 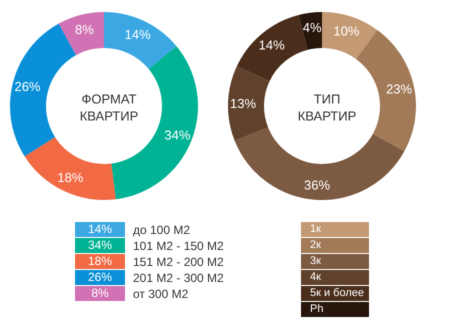 I want to click on text: 8%, so click(x=100, y=293).